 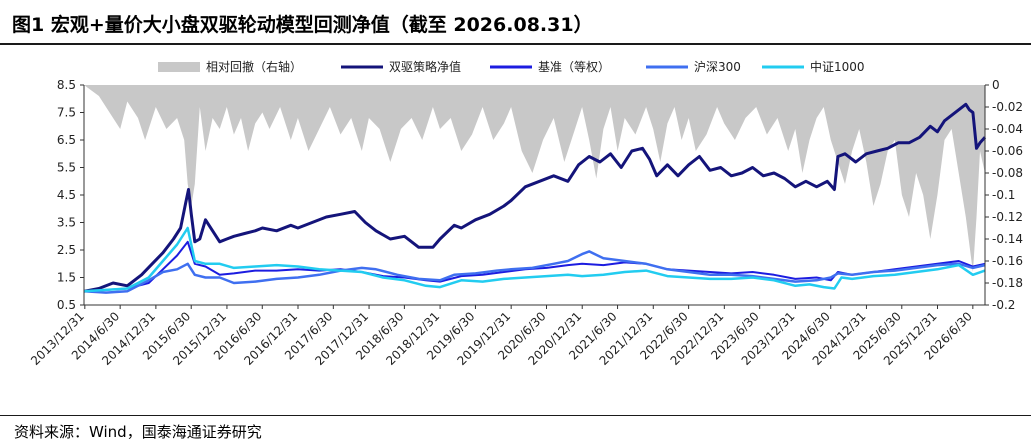 What do you see at coordinates (1007, 173) in the screenshot?
I see `y-right-tick-label: -0.08` at bounding box center [1007, 173].